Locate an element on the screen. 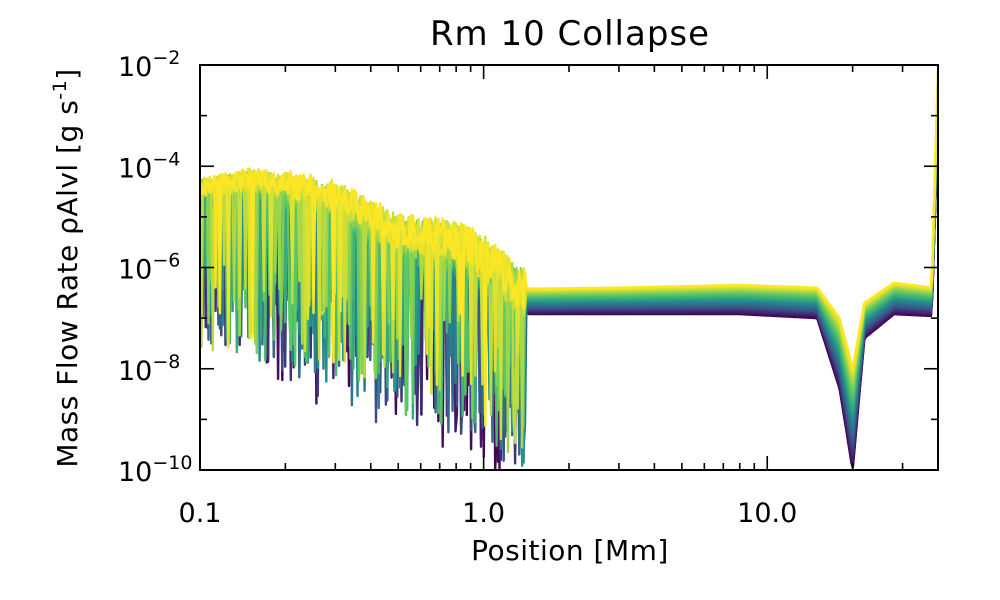 The width and height of the screenshot is (1000, 600). x-tick-label: 10.0 is located at coordinates (767, 513).